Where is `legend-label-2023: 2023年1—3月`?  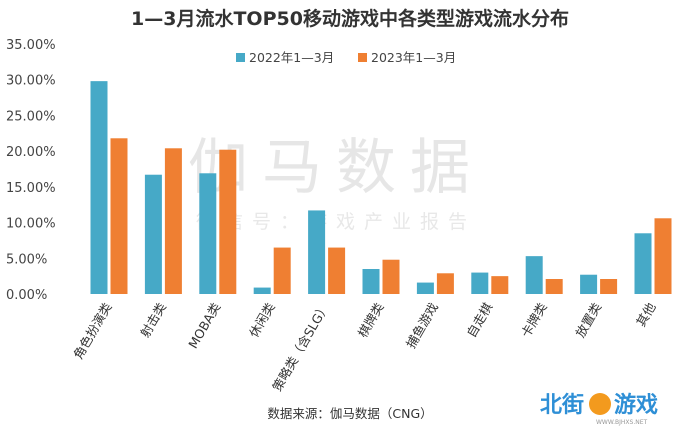
legend-label-2023: 2023年1—3月 is located at coordinates (413, 57).